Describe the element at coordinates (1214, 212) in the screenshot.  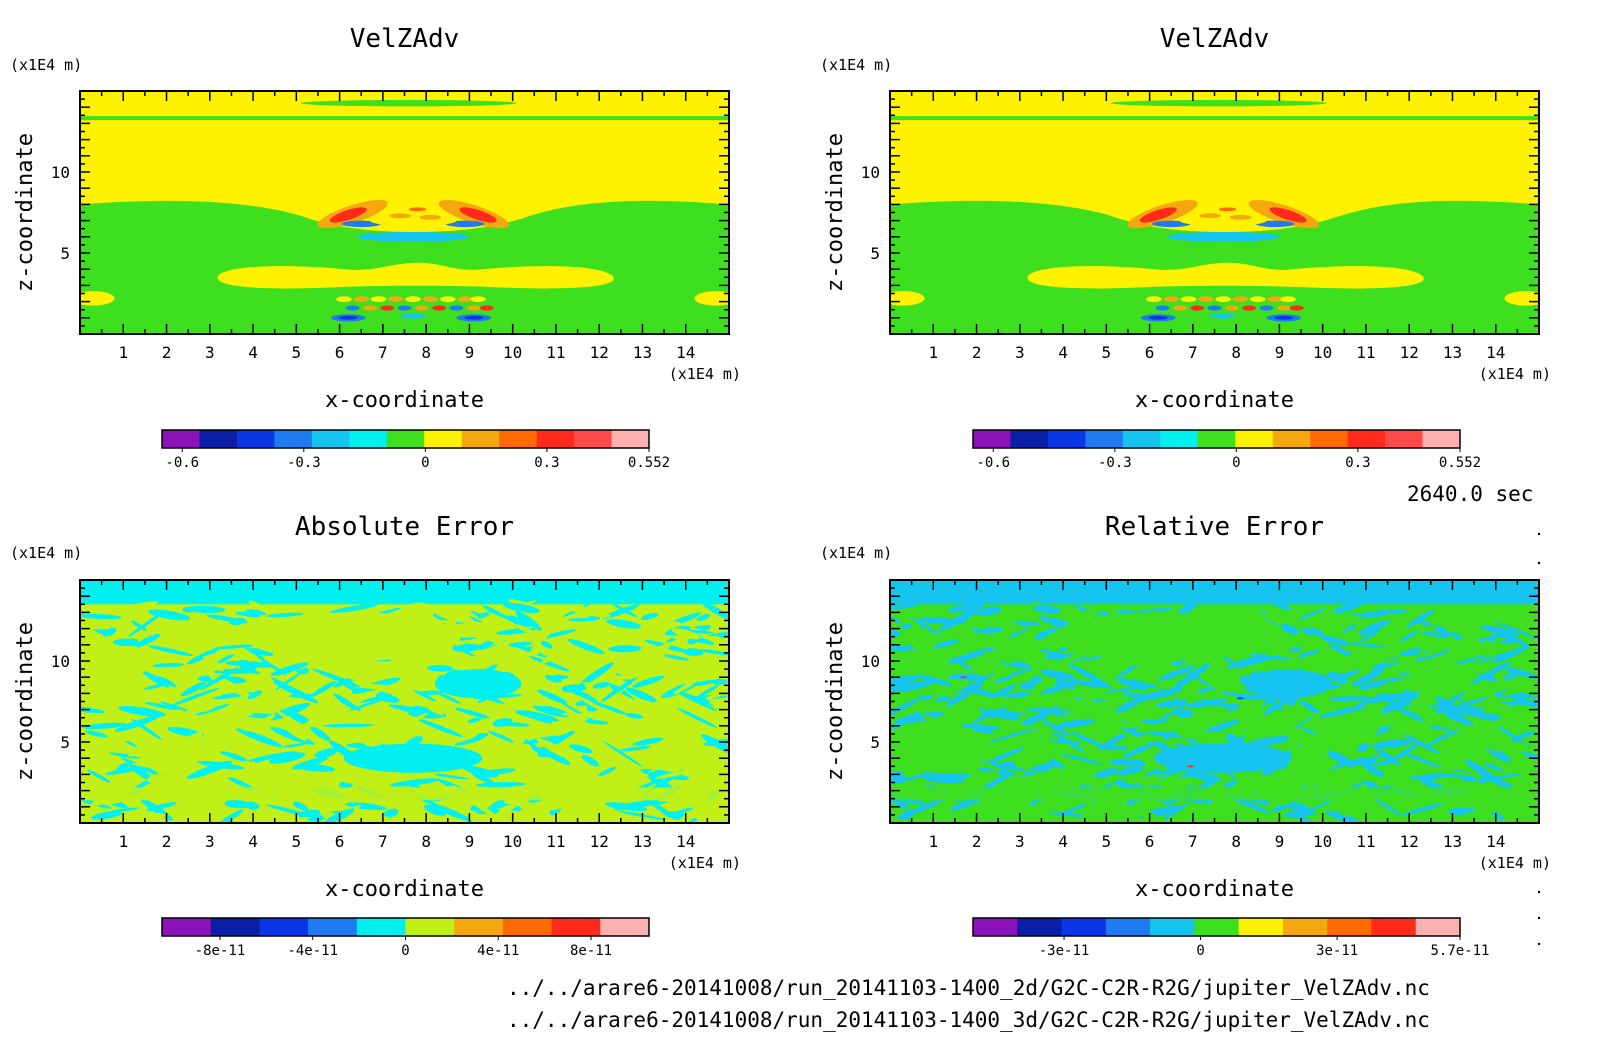
I see `heatmap-field` at that location.